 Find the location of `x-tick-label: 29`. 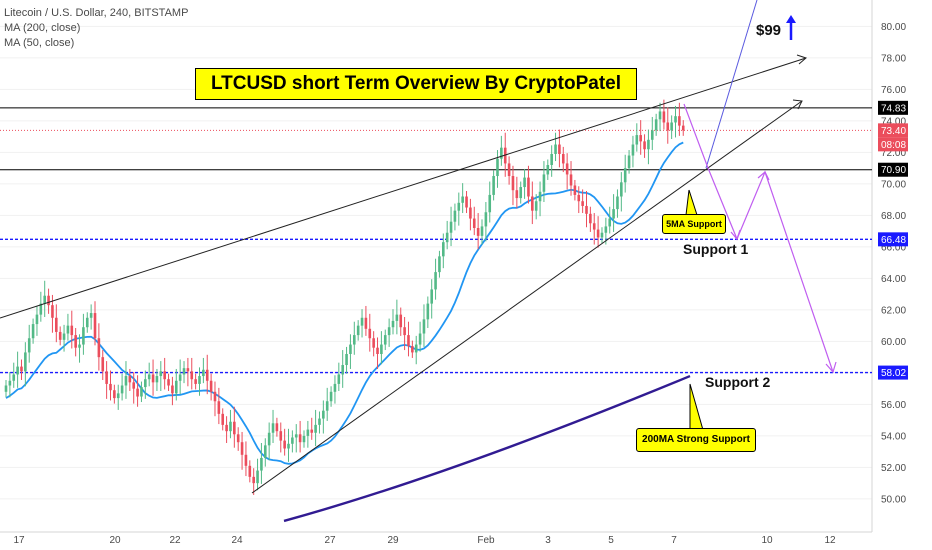

x-tick-label: 29 is located at coordinates (393, 540).